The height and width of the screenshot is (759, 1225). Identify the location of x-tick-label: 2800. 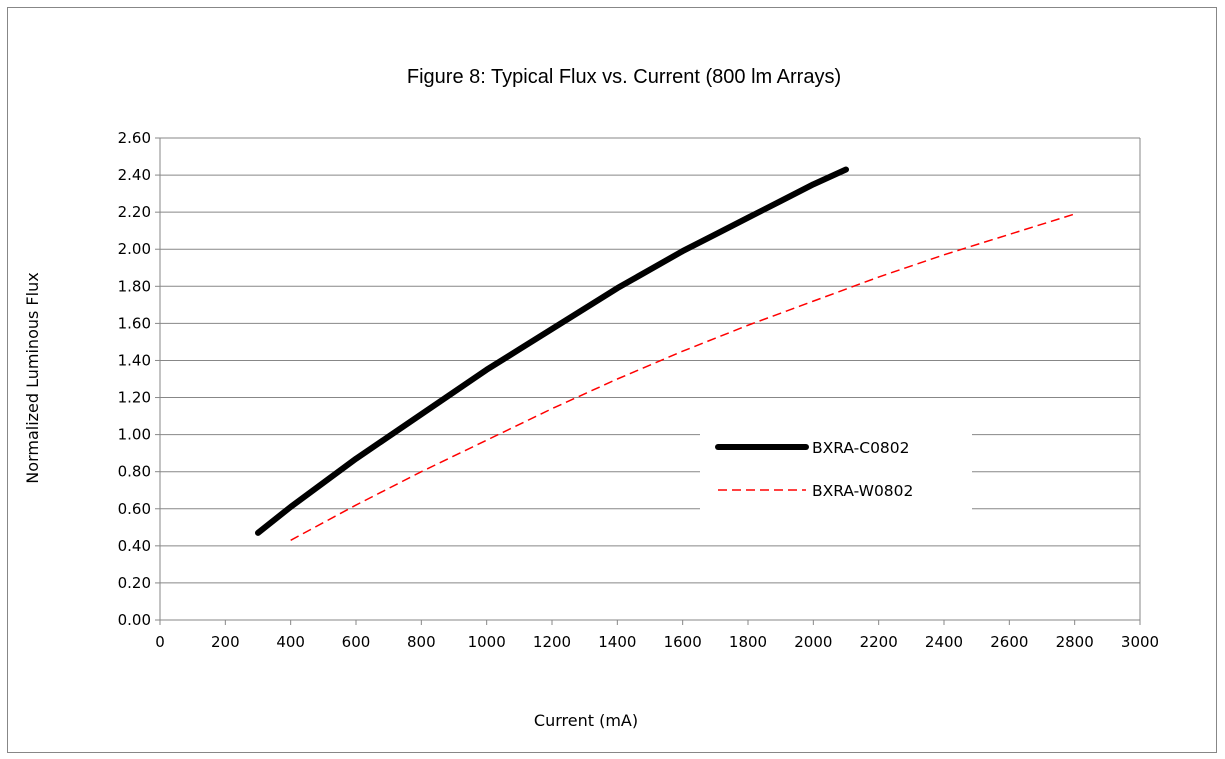
(1075, 642).